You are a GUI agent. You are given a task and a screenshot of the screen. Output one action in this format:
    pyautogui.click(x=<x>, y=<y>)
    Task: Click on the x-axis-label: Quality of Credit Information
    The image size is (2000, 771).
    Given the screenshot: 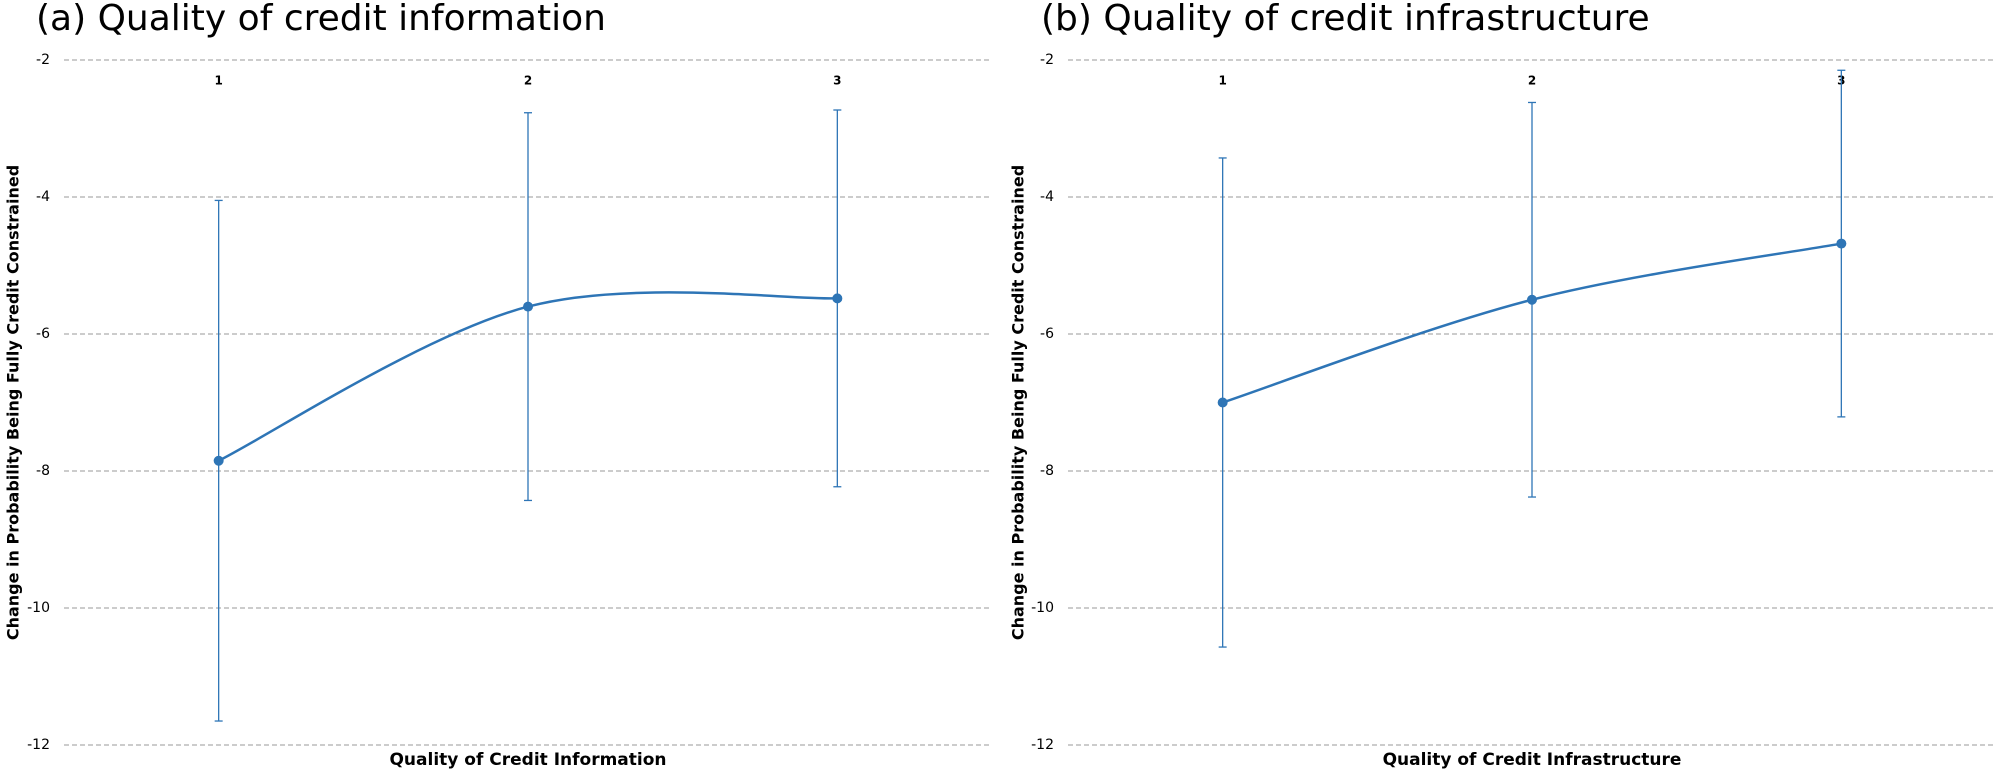 What is the action you would take?
    pyautogui.click(x=527, y=760)
    